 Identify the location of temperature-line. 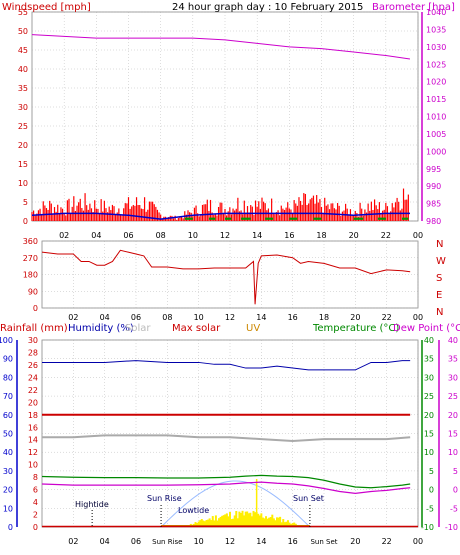
(226, 481).